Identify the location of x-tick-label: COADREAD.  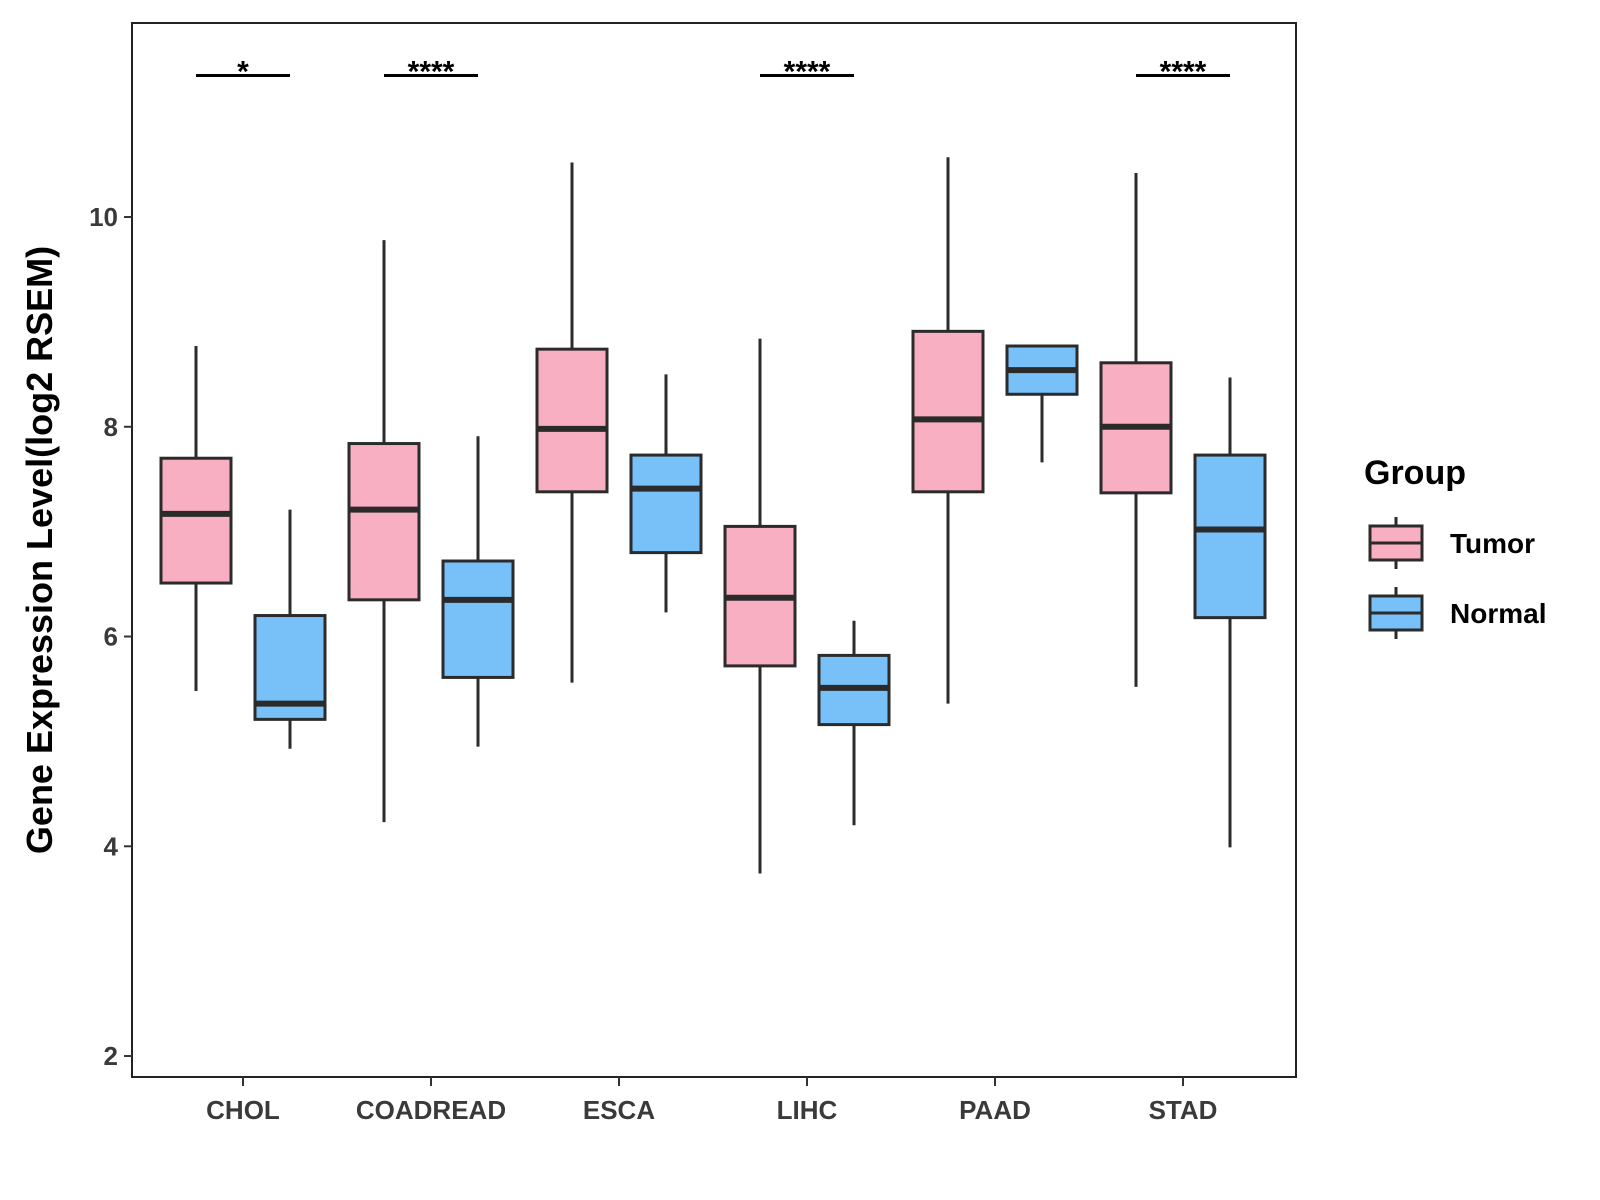
(431, 1110).